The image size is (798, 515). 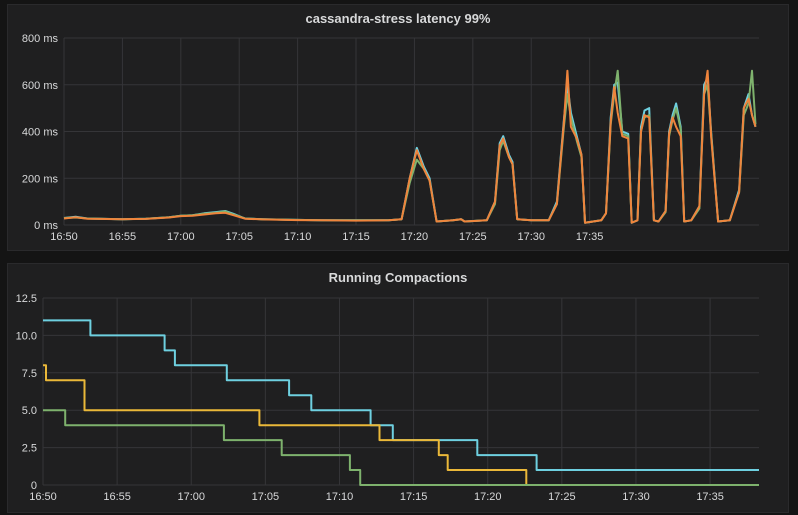 I want to click on y-tick-label: 10.0, so click(x=26, y=336).